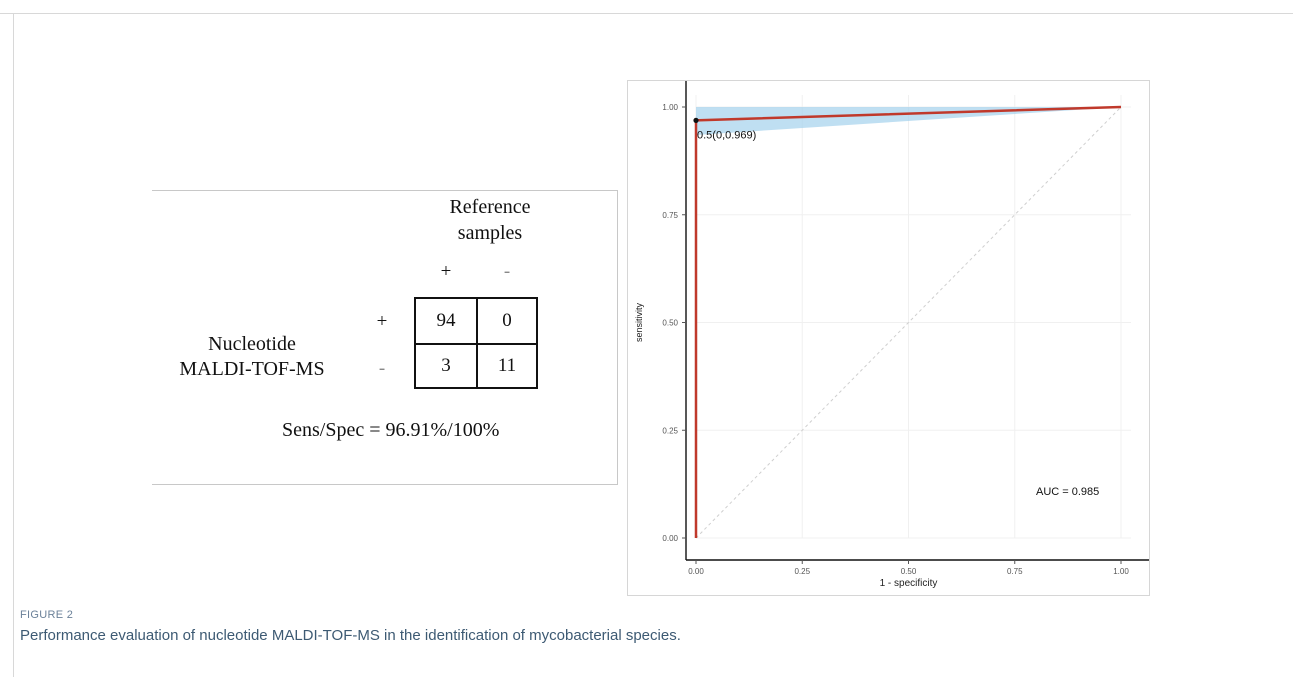  Describe the element at coordinates (507, 271) in the screenshot. I see `column-sign-negative: -` at that location.